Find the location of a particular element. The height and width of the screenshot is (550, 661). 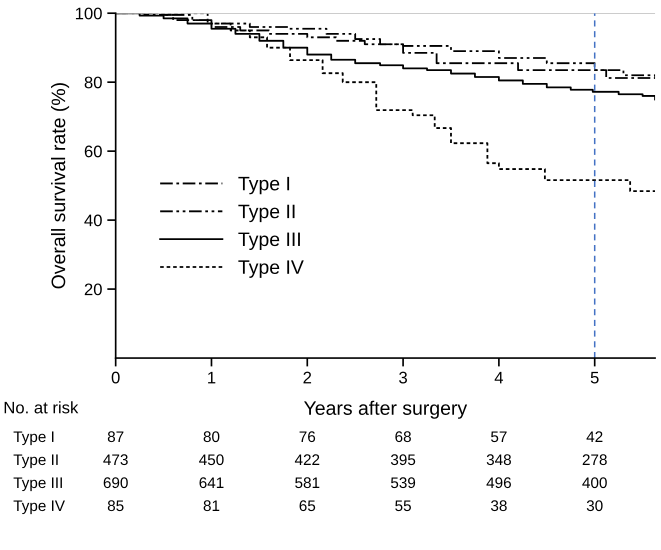

text: 496 is located at coordinates (498, 482).